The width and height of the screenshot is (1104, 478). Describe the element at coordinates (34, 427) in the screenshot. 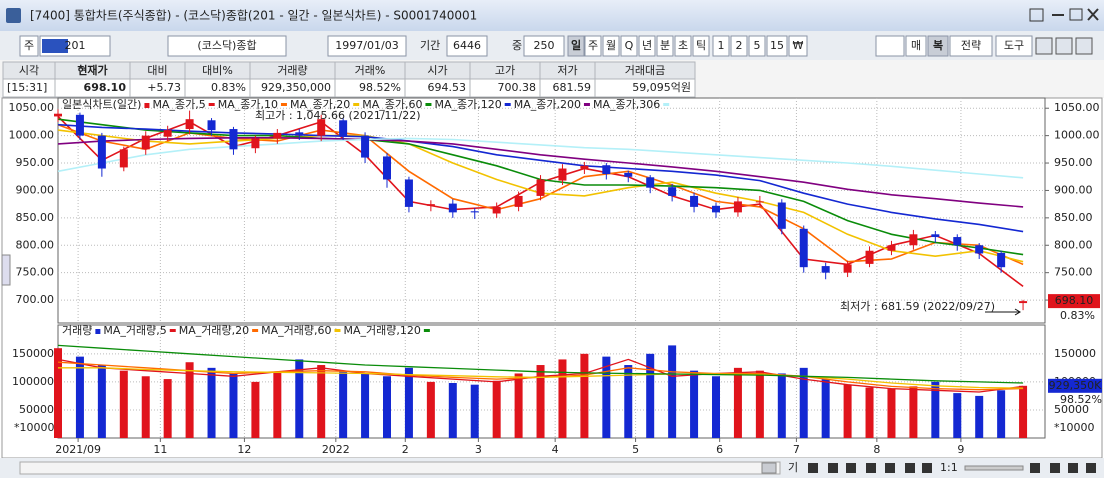

I see `unit-label: *10000` at that location.